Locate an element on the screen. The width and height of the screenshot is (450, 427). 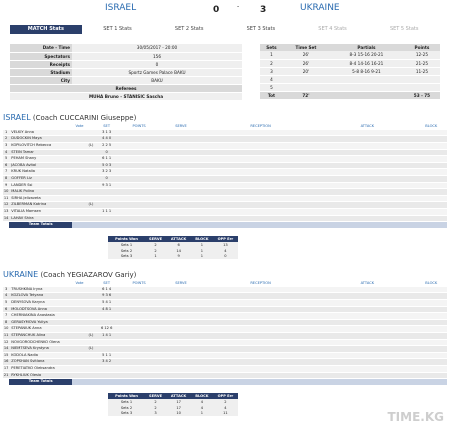
set-cell: 3 is located at coordinates (271, 71).